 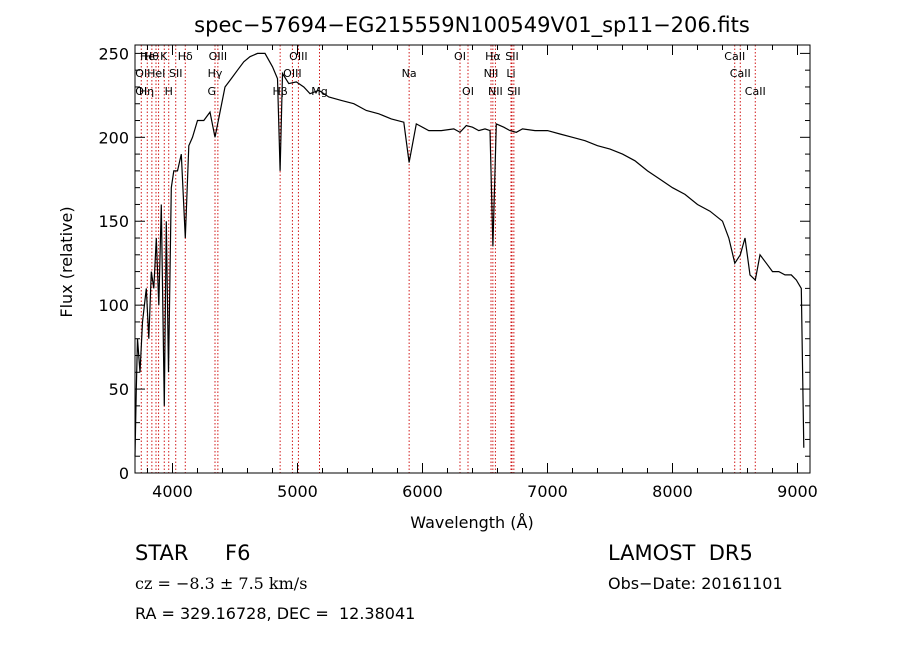 What do you see at coordinates (113, 53) in the screenshot?
I see `y-tick-label: 250` at bounding box center [113, 53].